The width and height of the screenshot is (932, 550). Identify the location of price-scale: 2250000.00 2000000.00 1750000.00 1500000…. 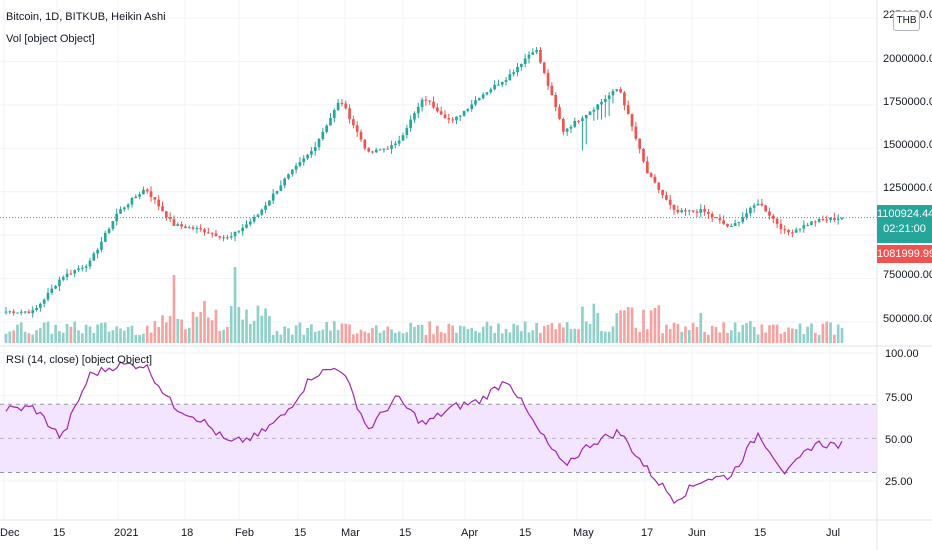
(907, 167).